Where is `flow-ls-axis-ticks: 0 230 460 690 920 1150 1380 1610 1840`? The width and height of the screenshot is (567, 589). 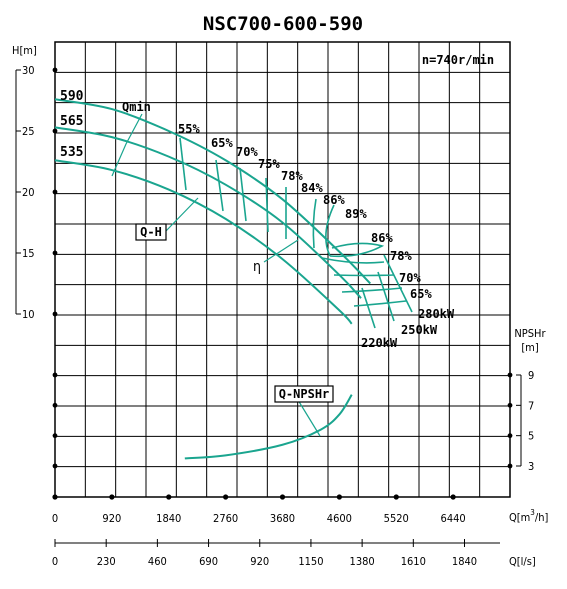 flow-ls-axis-ticks: 0 230 460 690 920 1150 1380 1610 1840 is located at coordinates (264, 553).